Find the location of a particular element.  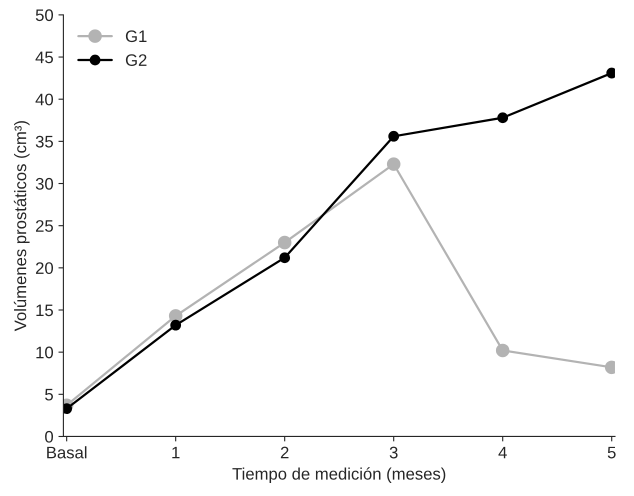

x-tick-label: 4 is located at coordinates (502, 452).